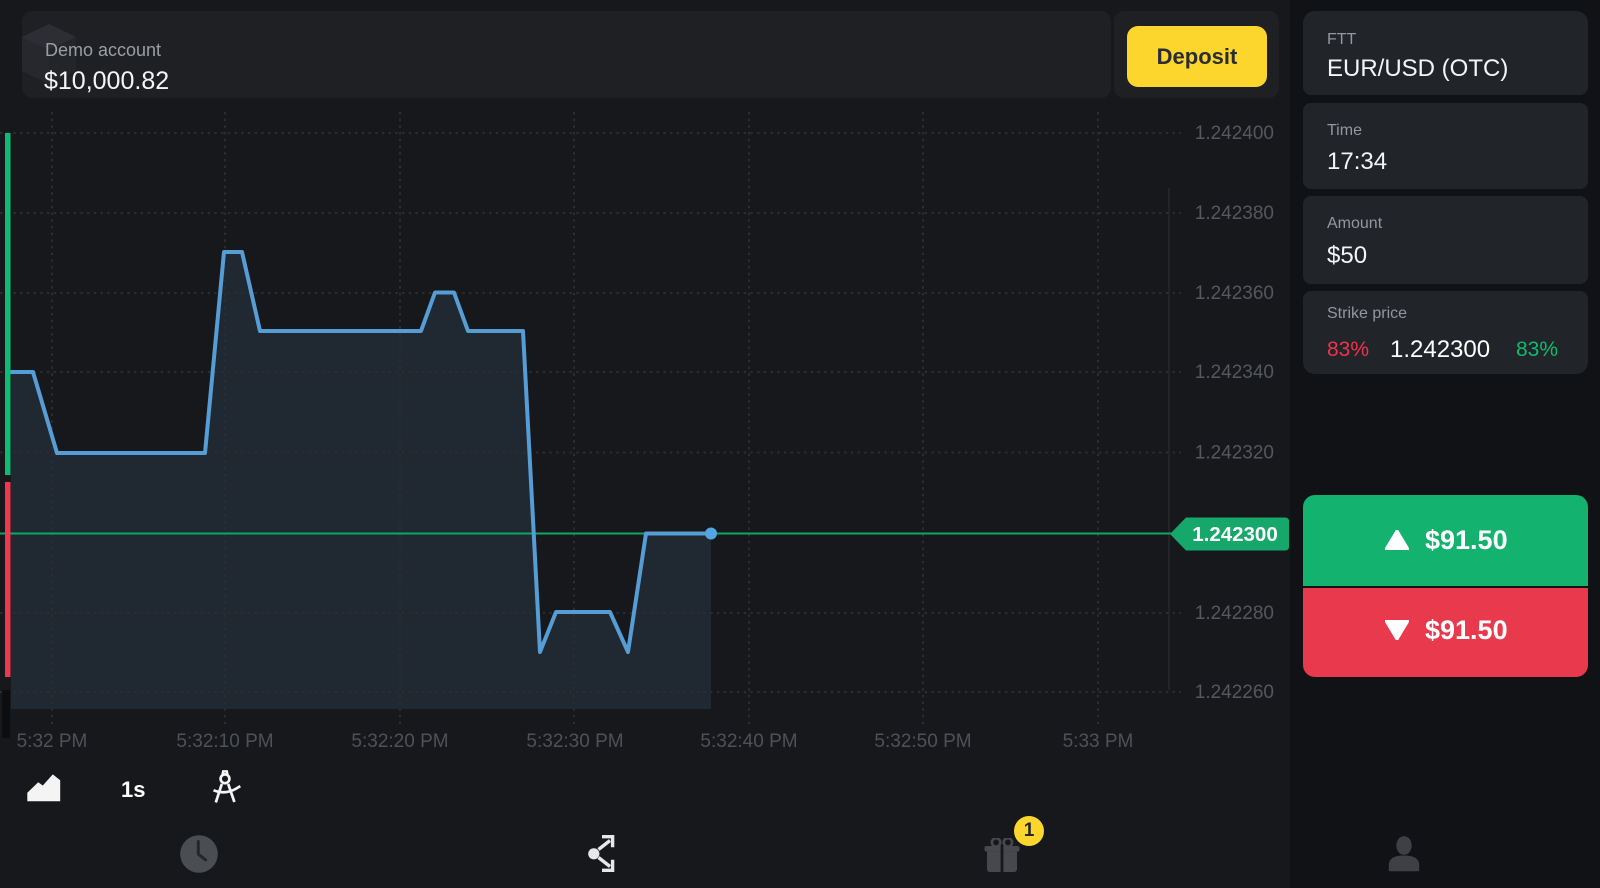 The image size is (1600, 888). What do you see at coordinates (1234, 133) in the screenshot?
I see `svg-text: 1.242400` at bounding box center [1234, 133].